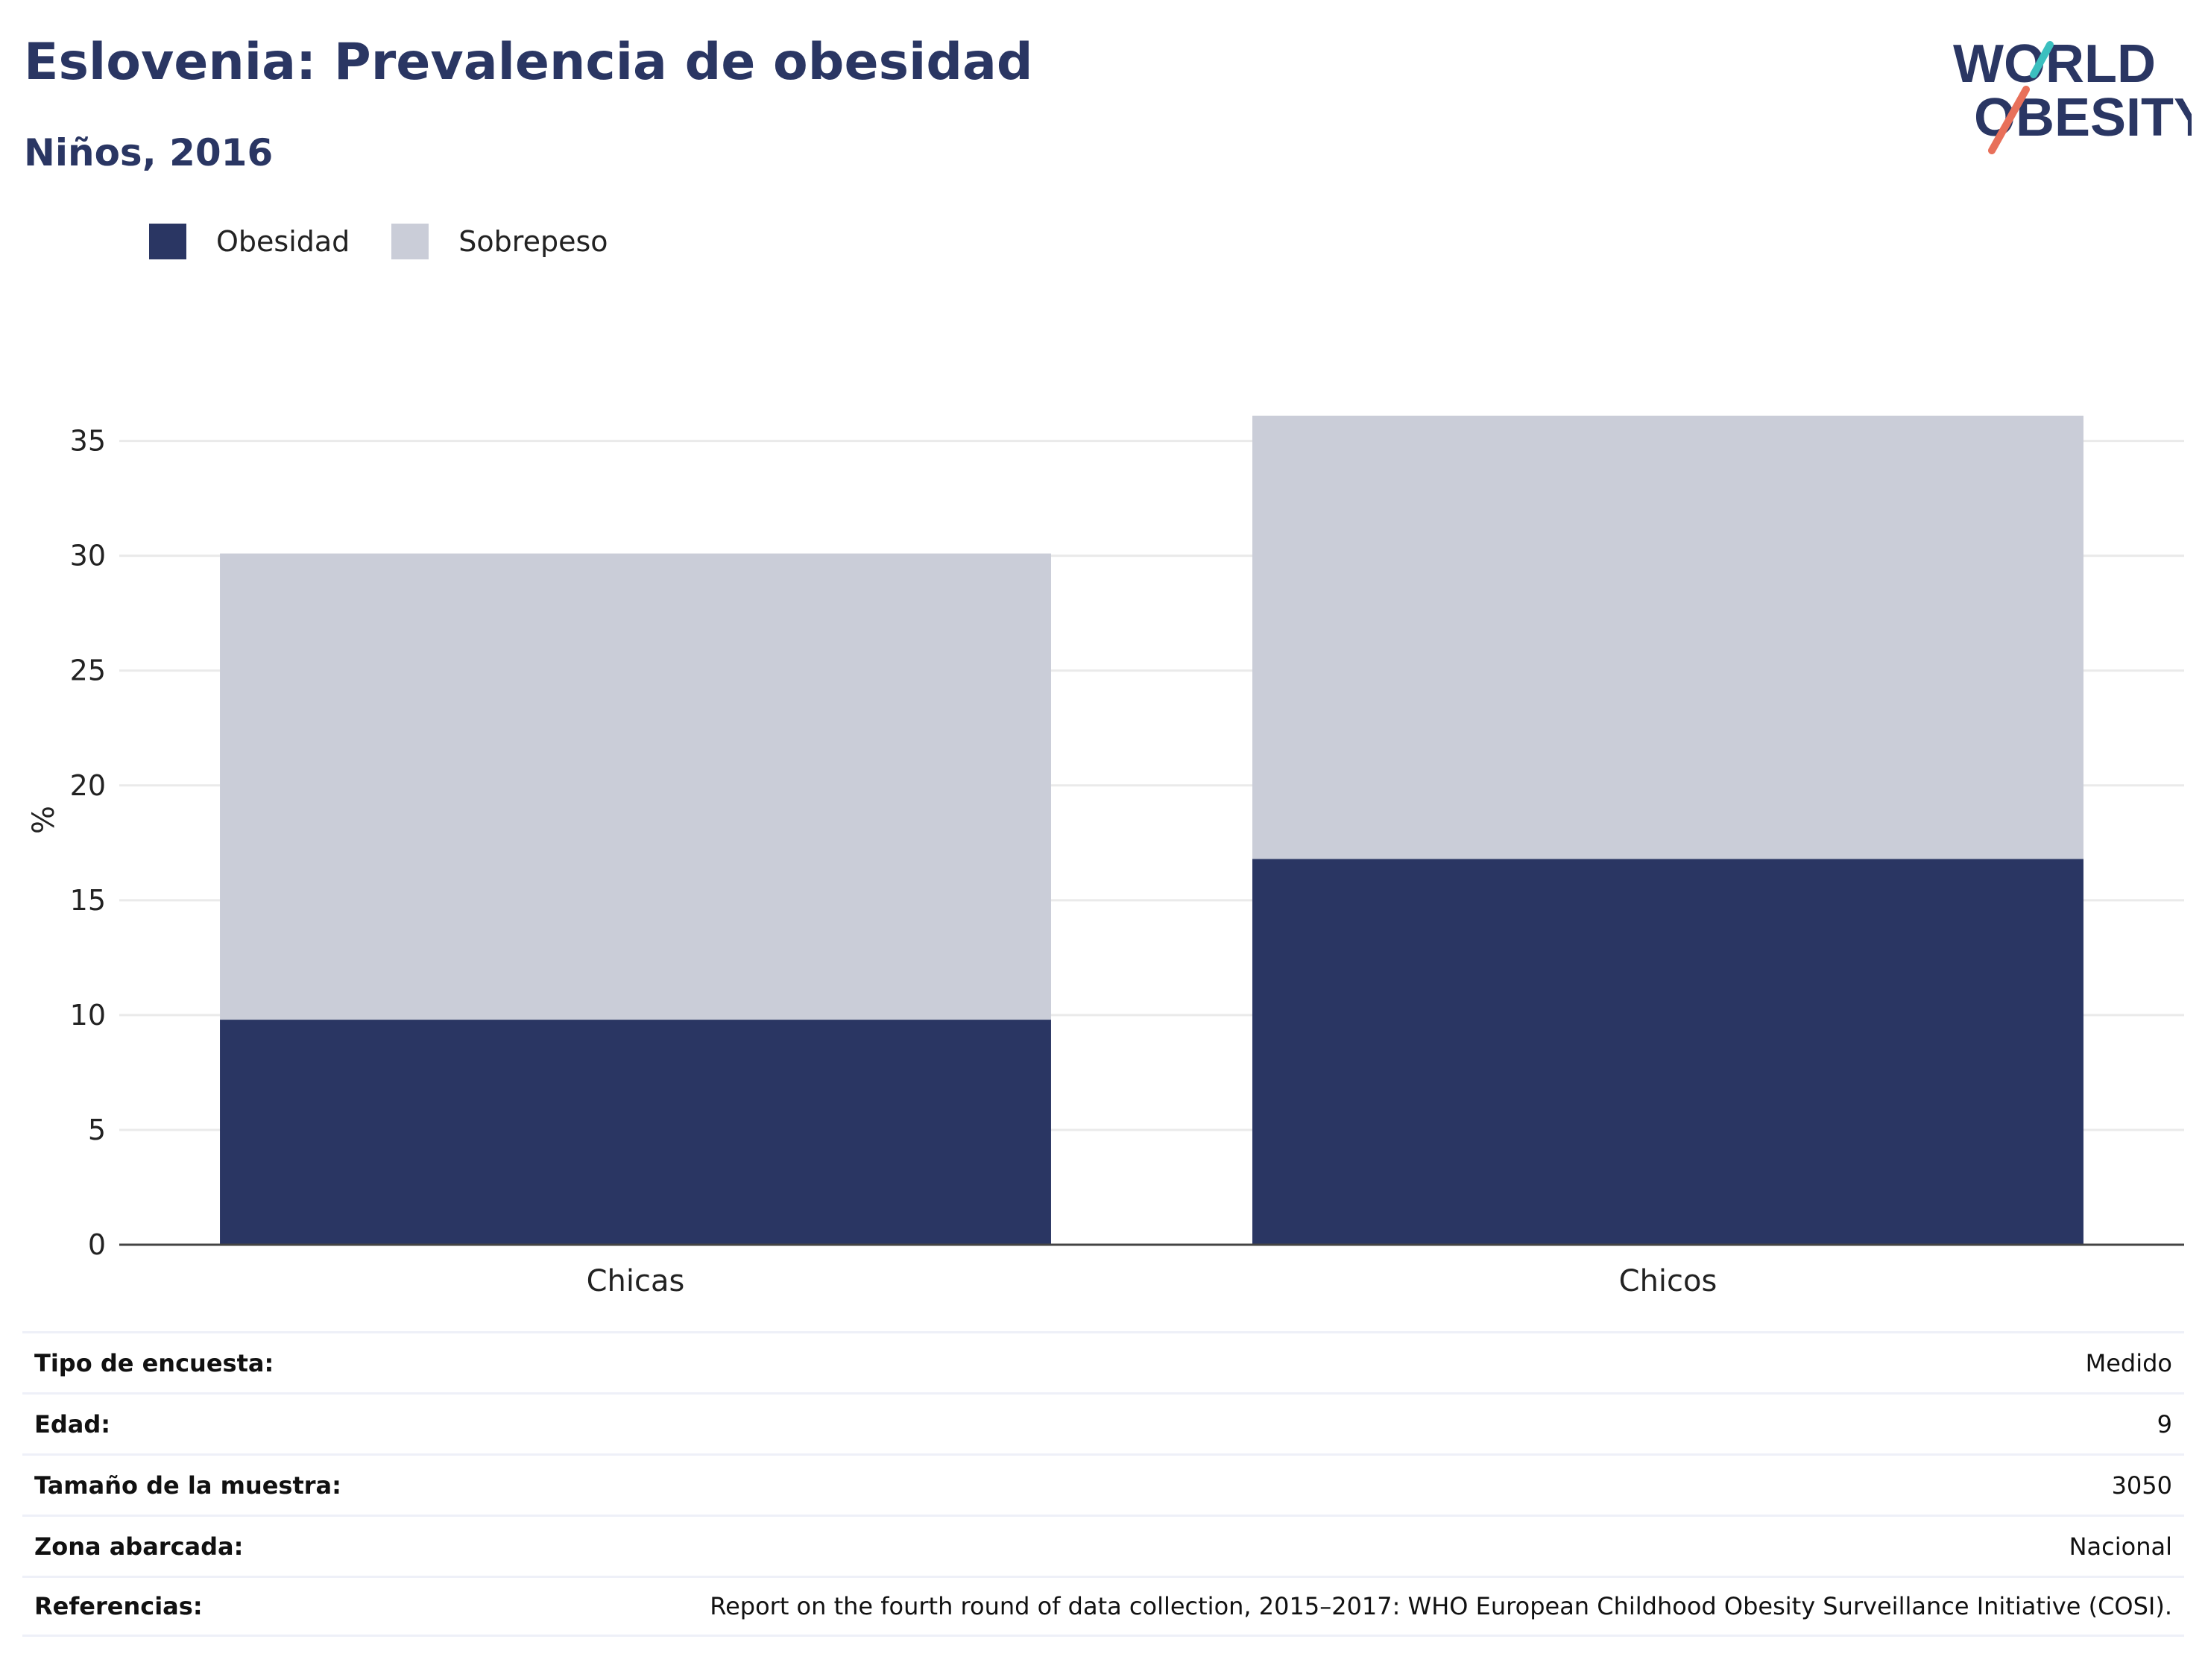 This screenshot has width=2205, height=1680. I want to click on chart-subtitle: Niños, 2016, so click(149, 152).